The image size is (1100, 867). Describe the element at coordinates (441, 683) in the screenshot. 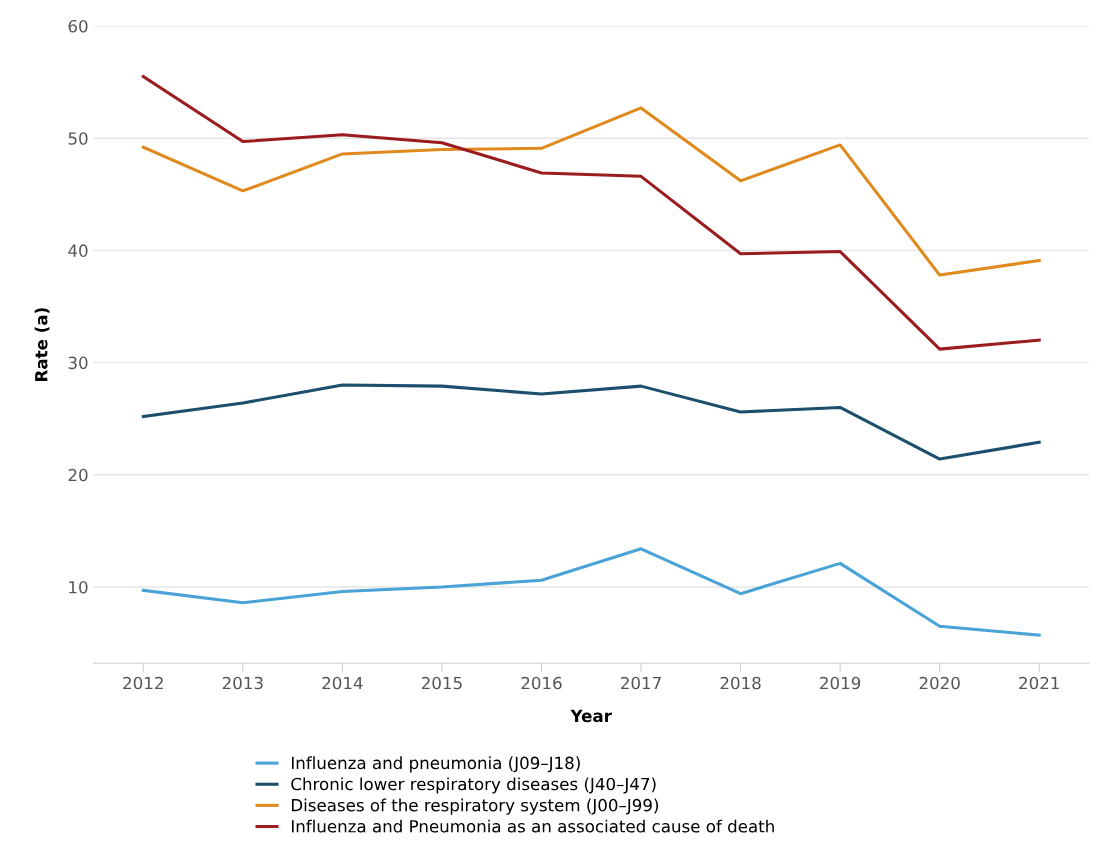

I see `x-tick-label: 2015` at that location.